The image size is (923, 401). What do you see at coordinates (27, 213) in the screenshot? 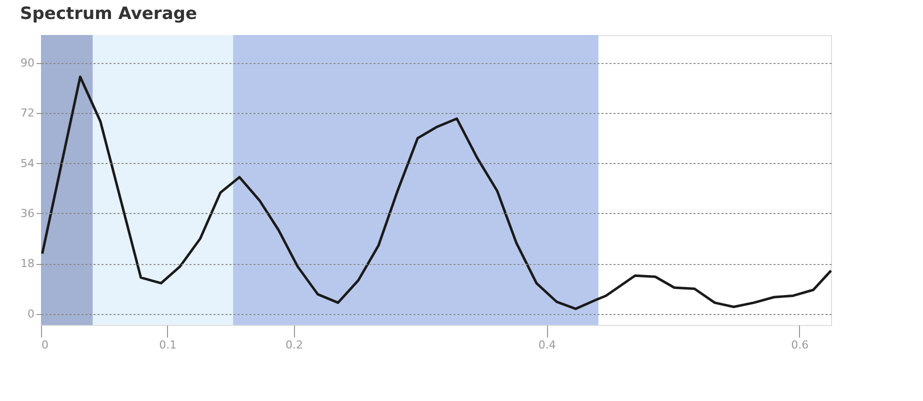
I see `y-tick-label: 36` at bounding box center [27, 213].